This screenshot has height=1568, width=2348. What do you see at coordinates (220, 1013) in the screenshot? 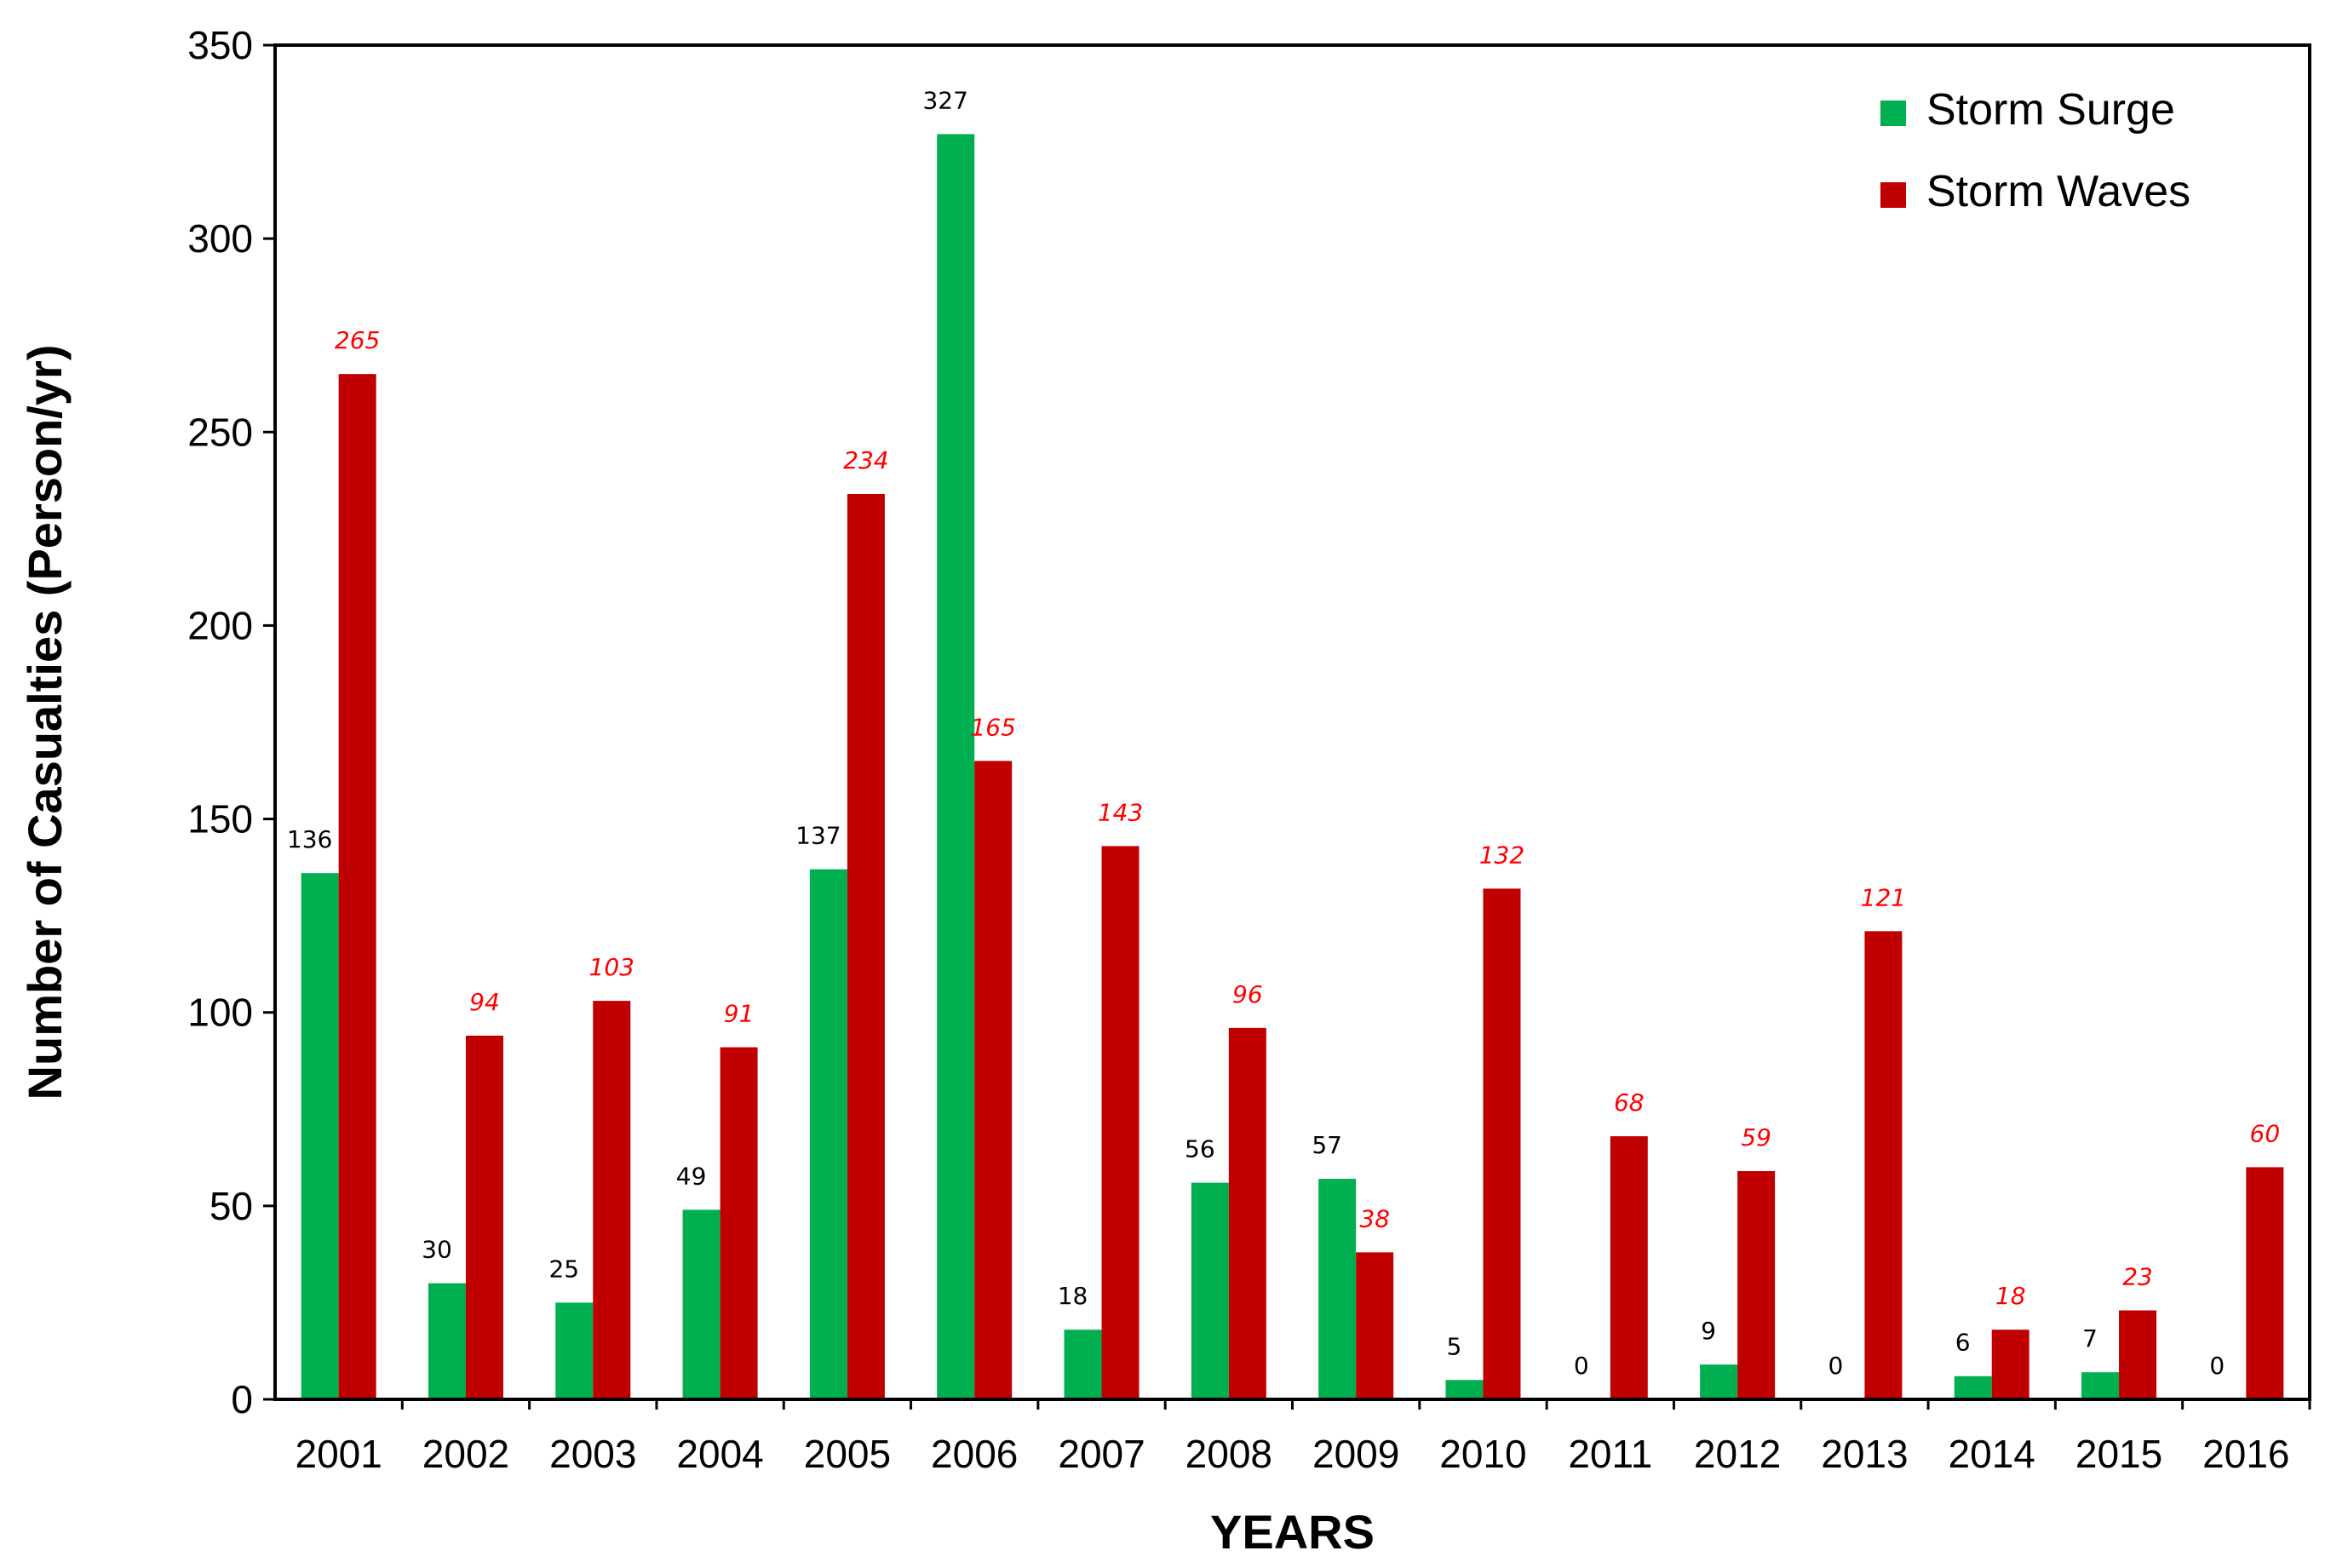
I see `y-tick-label: 100` at bounding box center [220, 1013].